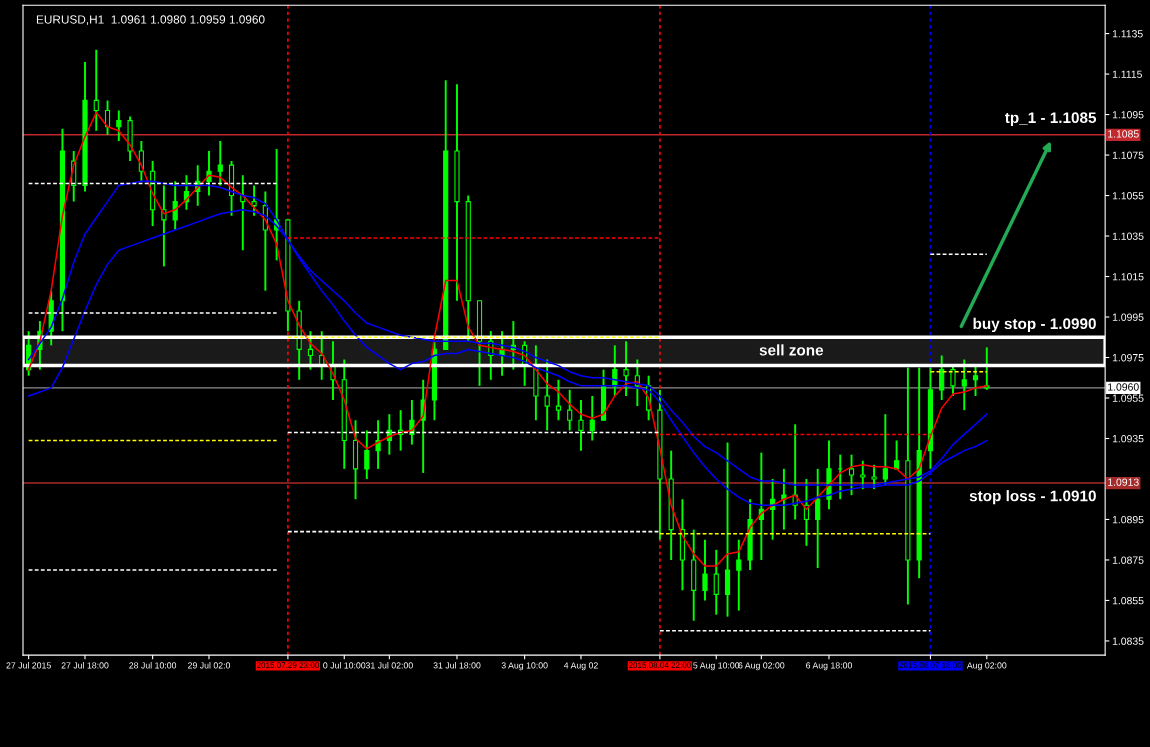  I want to click on x-tick-label: 0 Jul 10:00, so click(344, 665).